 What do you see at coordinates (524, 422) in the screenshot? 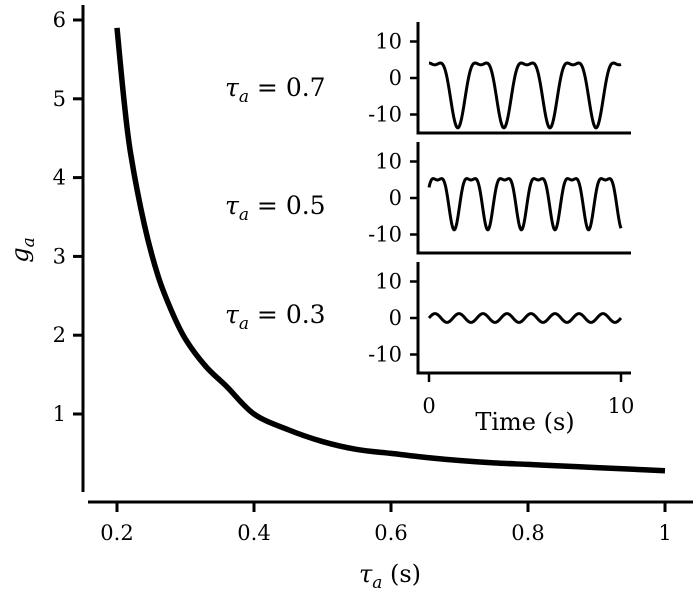
I see `inset-x-axis-label: Time (s)` at bounding box center [524, 422].